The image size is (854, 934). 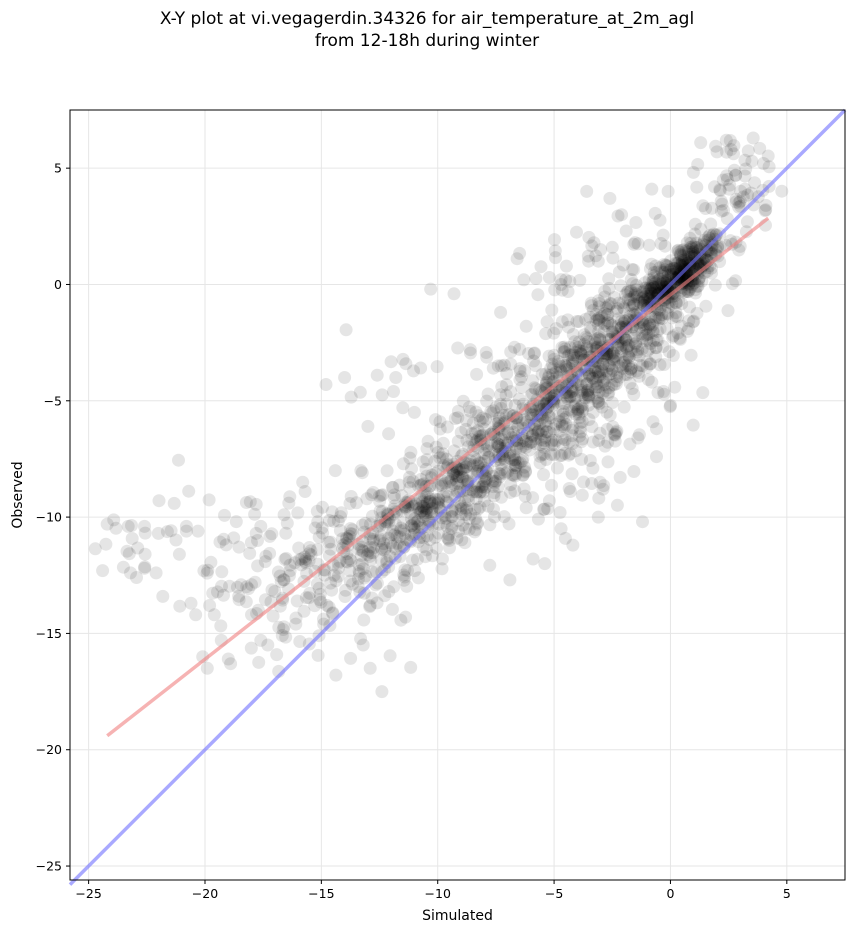 I want to click on y-tick-label: −15, so click(x=49, y=633).